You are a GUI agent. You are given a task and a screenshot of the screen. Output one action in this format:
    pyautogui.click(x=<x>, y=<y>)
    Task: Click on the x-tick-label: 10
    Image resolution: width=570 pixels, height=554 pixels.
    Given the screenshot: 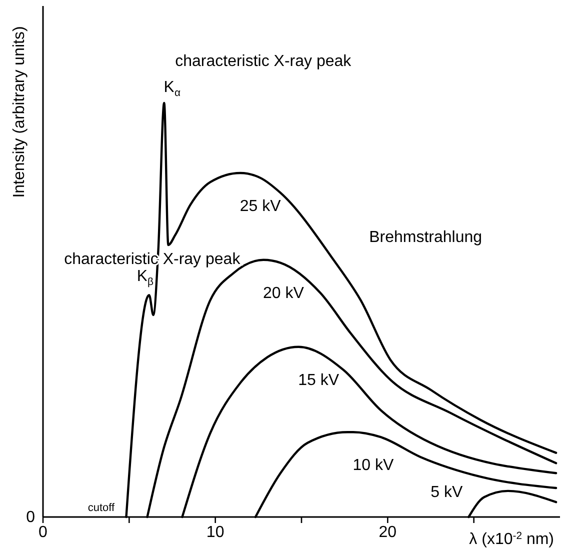 What is the action you would take?
    pyautogui.click(x=215, y=532)
    